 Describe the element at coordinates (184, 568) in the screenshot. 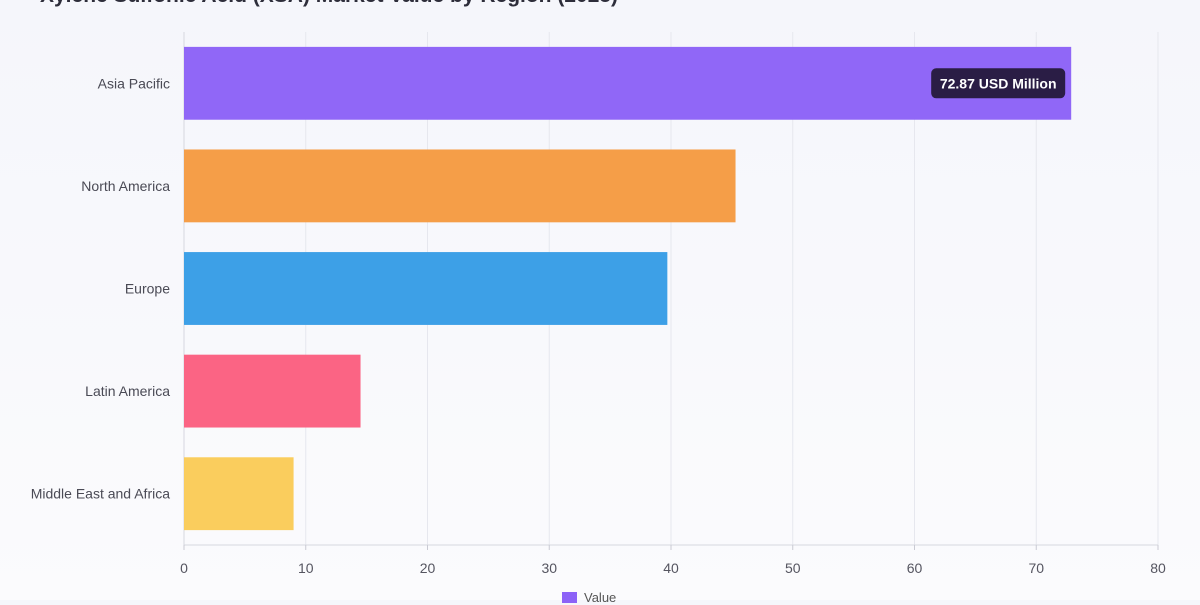

I see `x-tick-label-0: 0` at that location.